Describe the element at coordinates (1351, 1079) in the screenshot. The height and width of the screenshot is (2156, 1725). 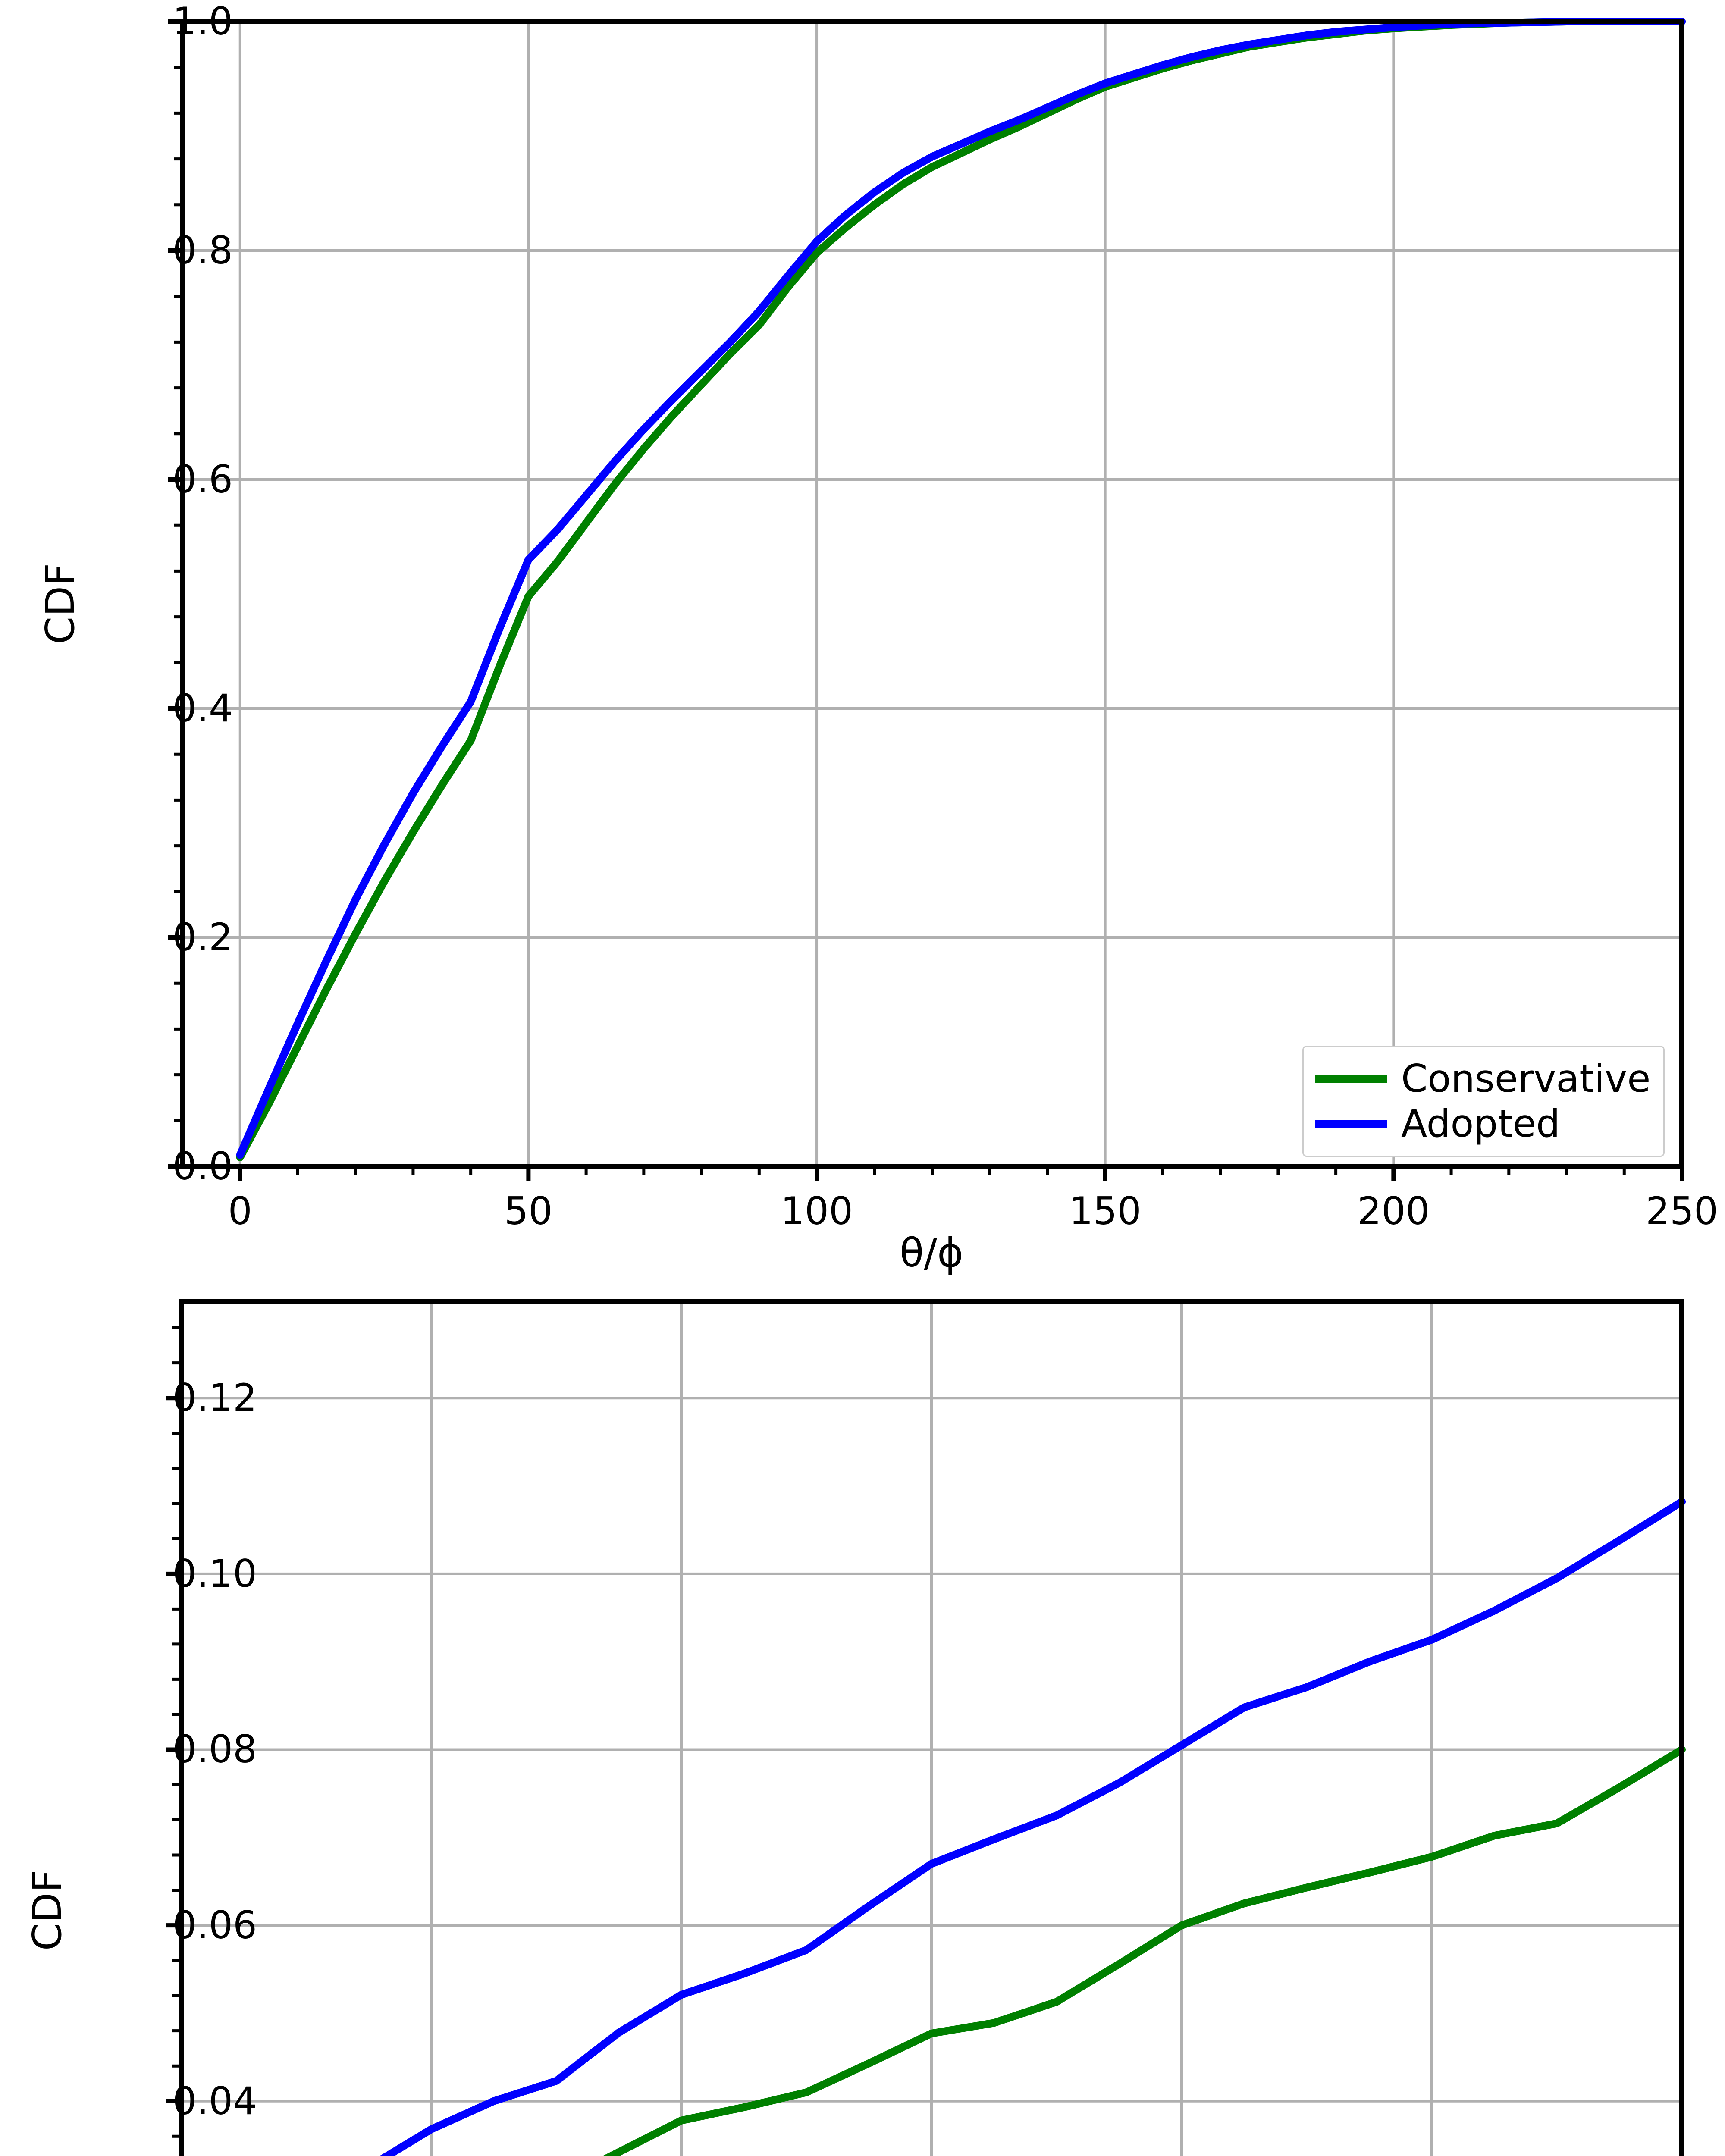
I see `legend-swatch-conservative` at that location.